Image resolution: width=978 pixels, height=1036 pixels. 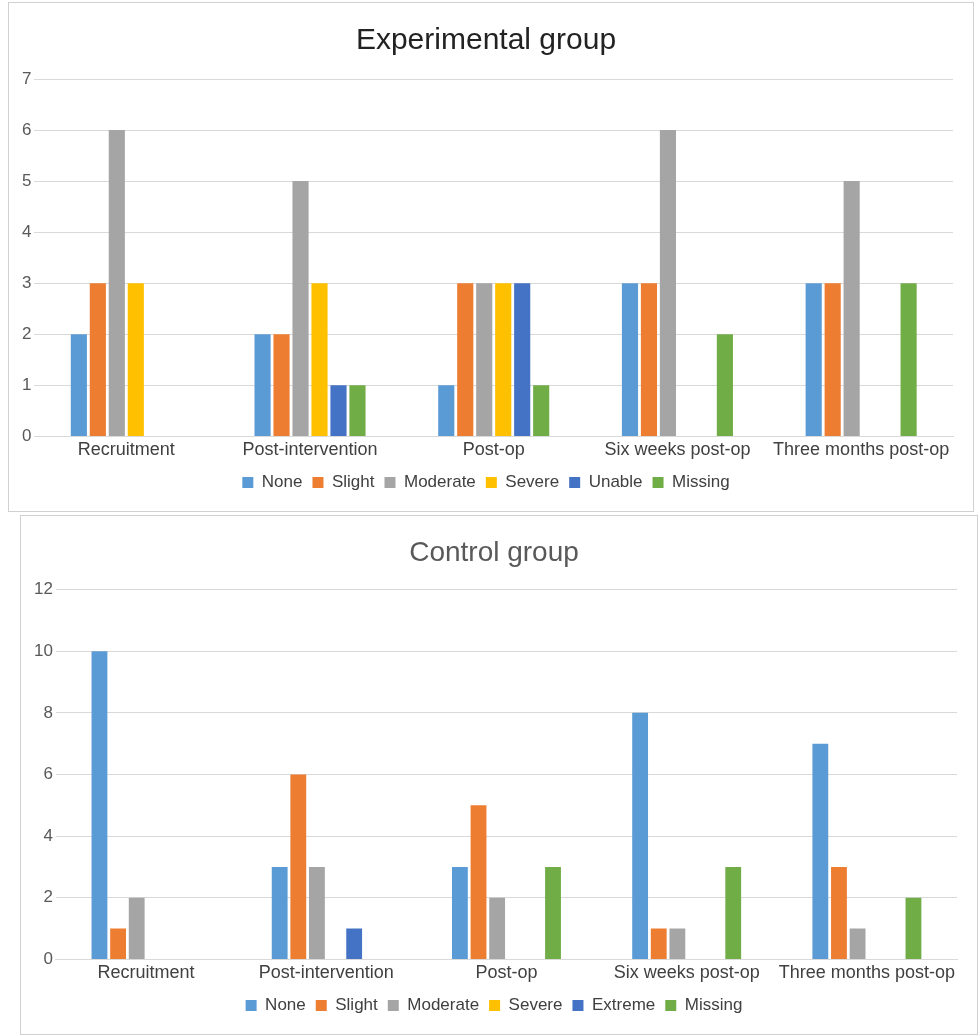 I want to click on chart-title: Experimental group, so click(x=486, y=39).